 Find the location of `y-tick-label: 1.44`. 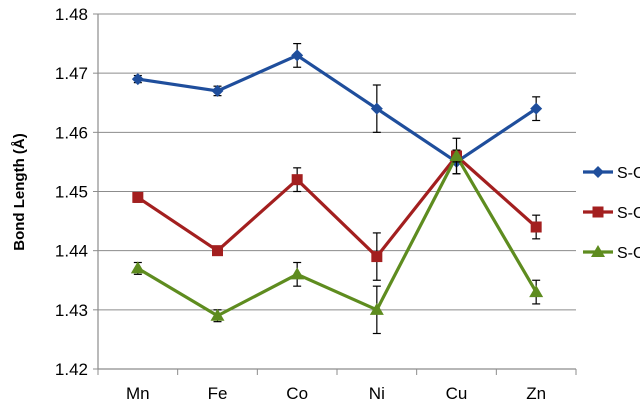

y-tick-label: 1.44 is located at coordinates (71, 251).